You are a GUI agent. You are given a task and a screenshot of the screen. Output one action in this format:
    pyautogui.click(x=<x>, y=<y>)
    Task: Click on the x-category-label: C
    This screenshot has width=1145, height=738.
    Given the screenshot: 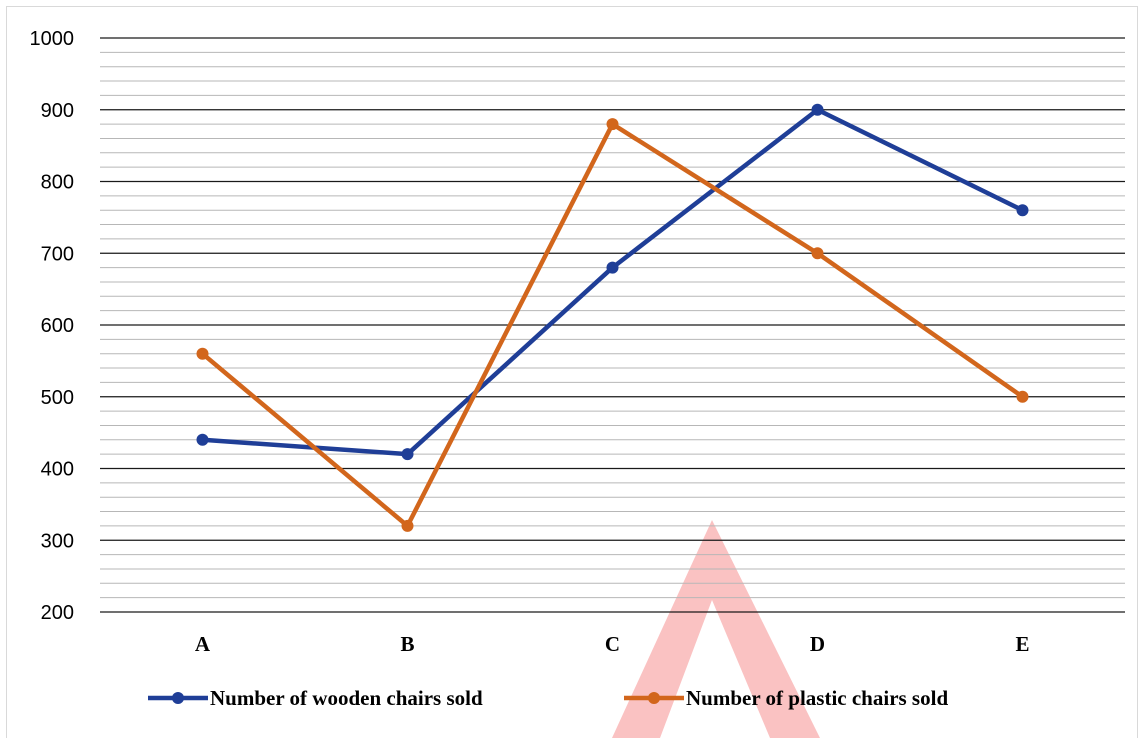 What is the action you would take?
    pyautogui.click(x=612, y=644)
    